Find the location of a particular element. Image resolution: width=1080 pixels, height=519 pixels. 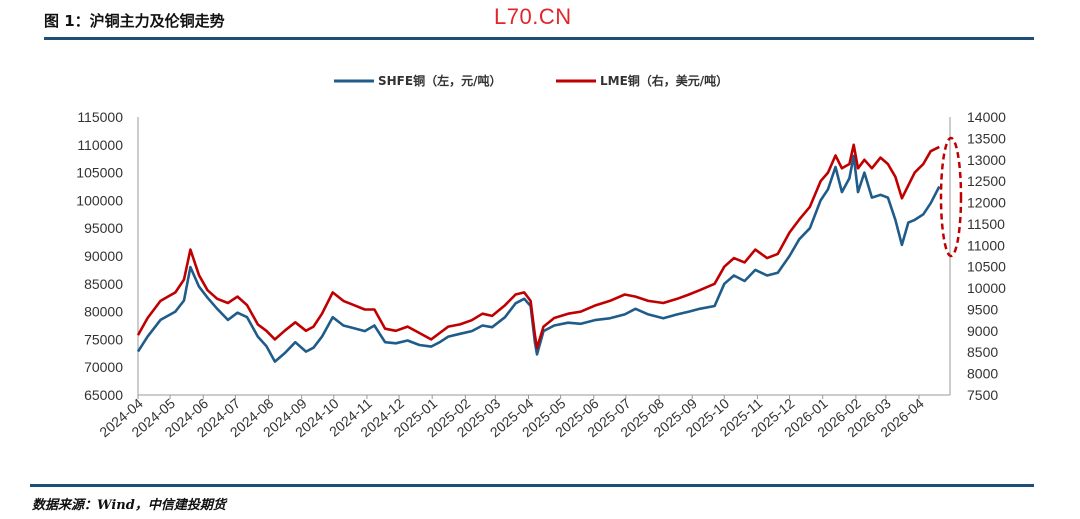

top-rule is located at coordinates (539, 38).